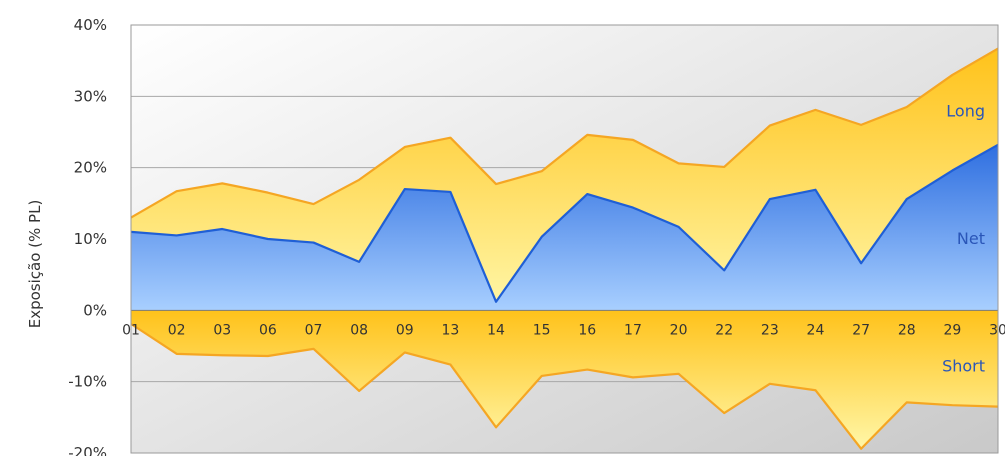 Image resolution: width=1005 pixels, height=456 pixels. I want to click on y-tick-label: -20%, so click(87, 450).